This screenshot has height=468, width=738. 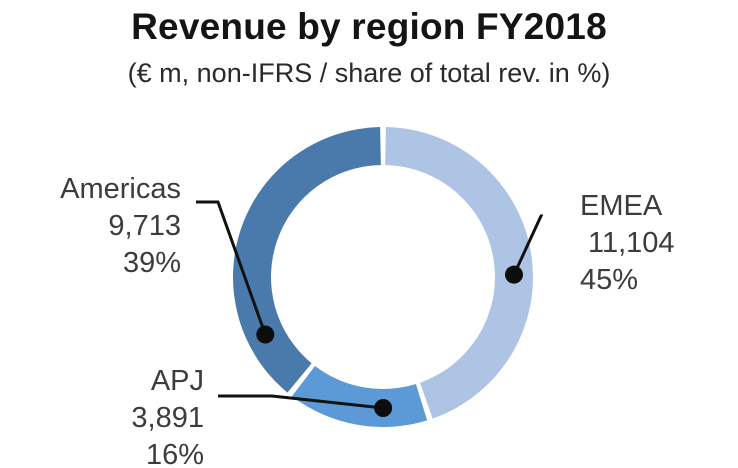 What do you see at coordinates (167, 418) in the screenshot?
I see `value-label-apj: 3,891` at bounding box center [167, 418].